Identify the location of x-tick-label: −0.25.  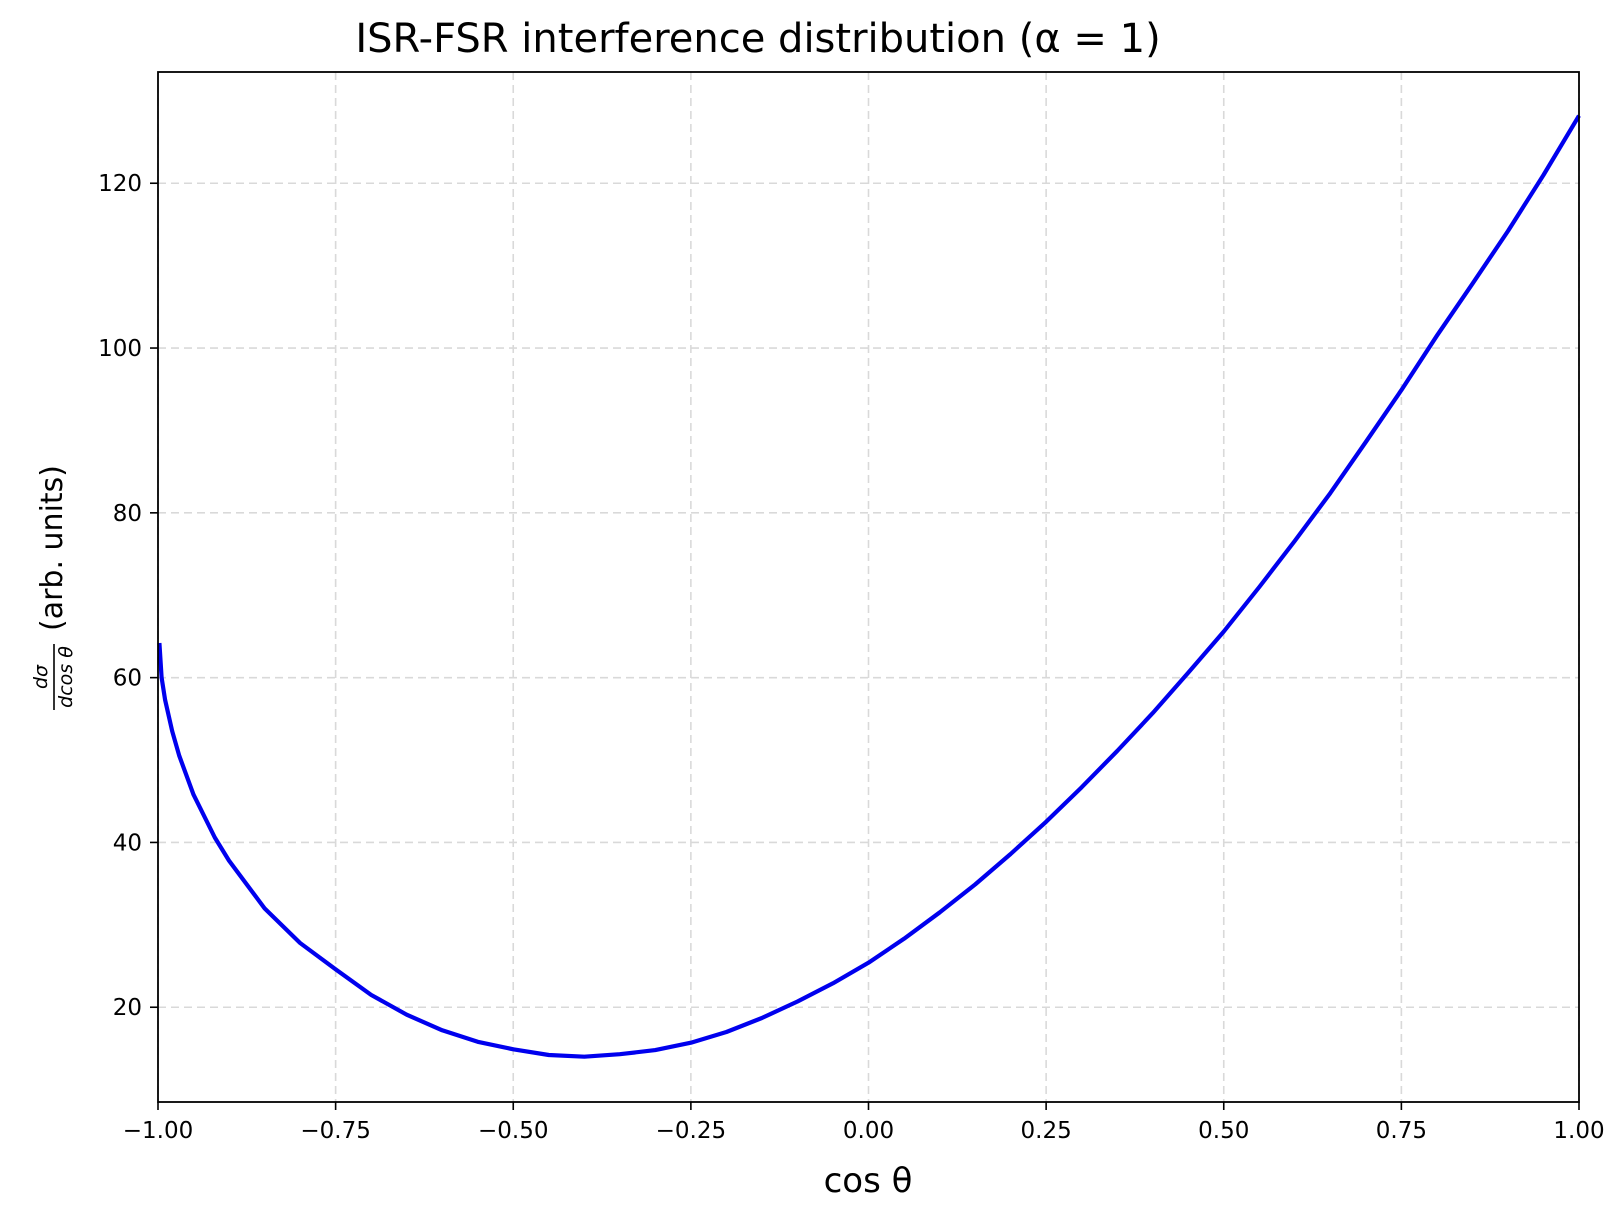
(691, 1131).